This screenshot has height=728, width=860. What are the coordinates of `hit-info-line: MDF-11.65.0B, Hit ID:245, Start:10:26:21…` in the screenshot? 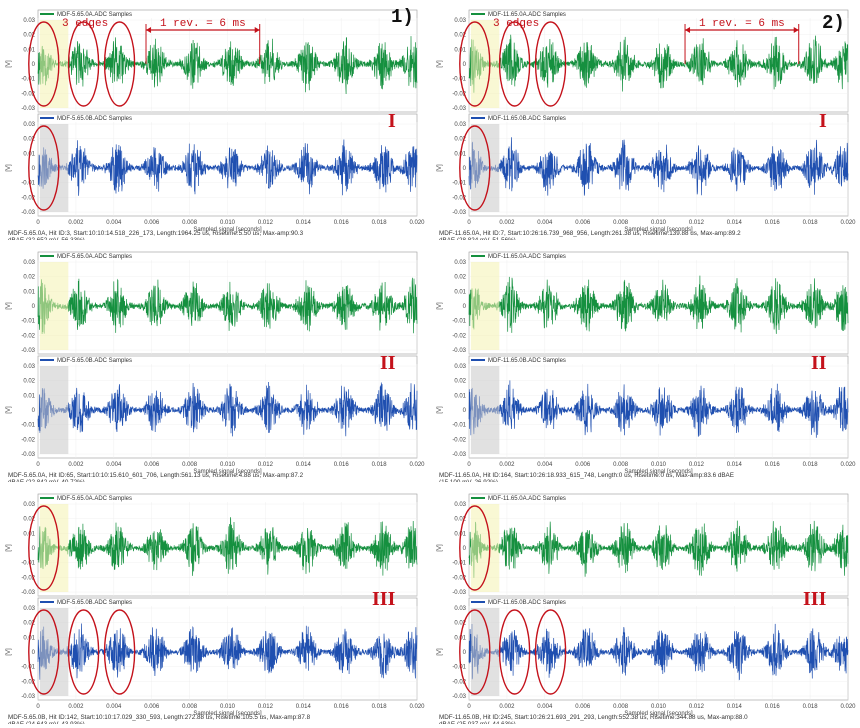 It's located at (593, 717).